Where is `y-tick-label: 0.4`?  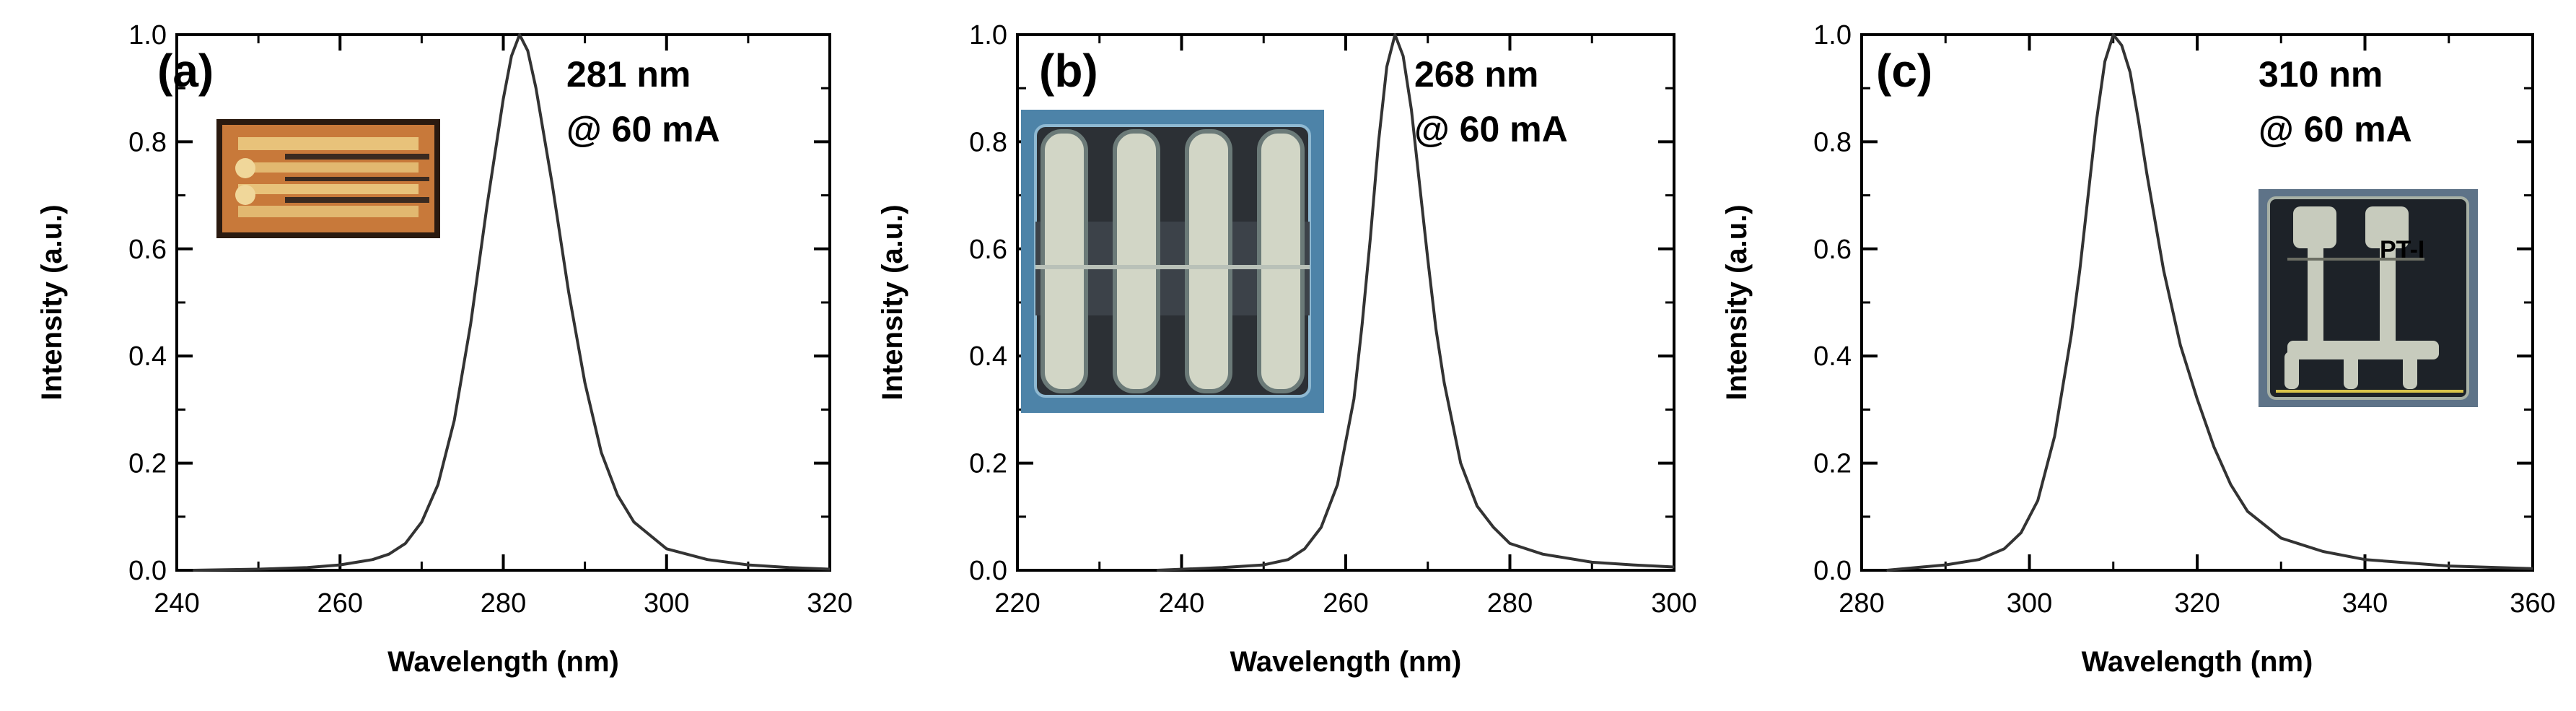 y-tick-label: 0.4 is located at coordinates (988, 356).